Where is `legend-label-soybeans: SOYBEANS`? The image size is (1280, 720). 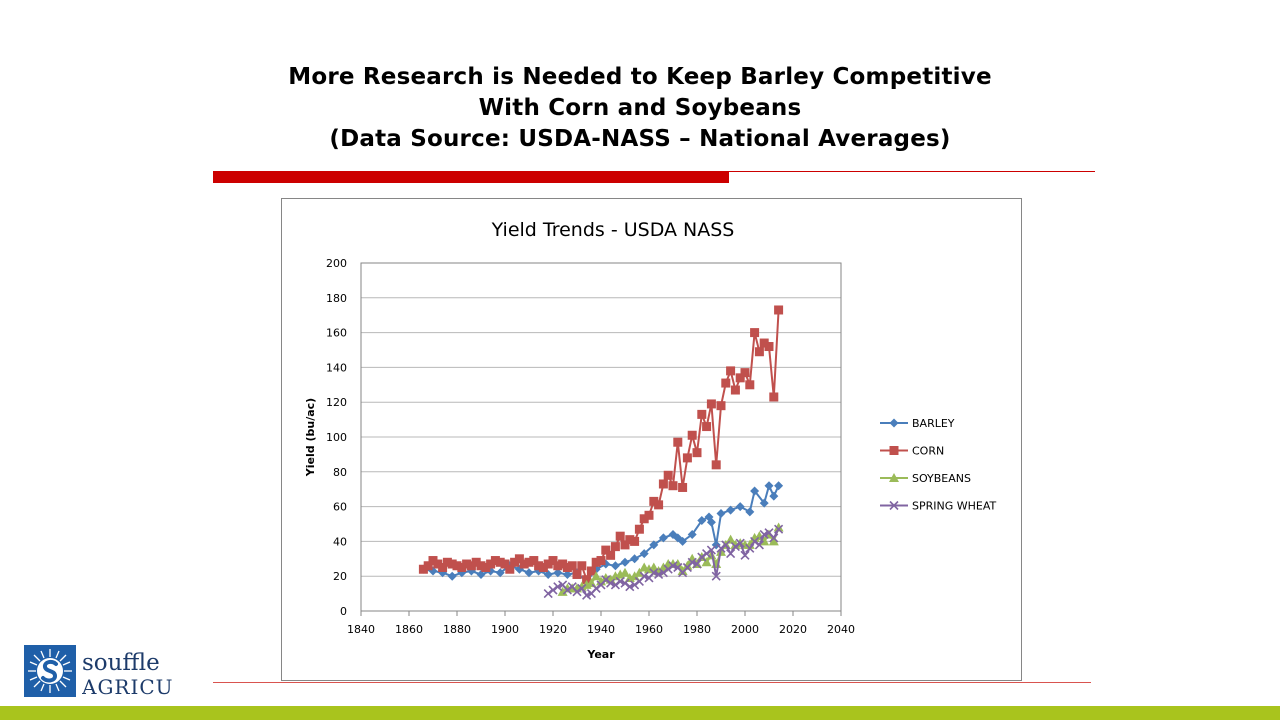
legend-label-soybeans: SOYBEANS is located at coordinates (941, 478).